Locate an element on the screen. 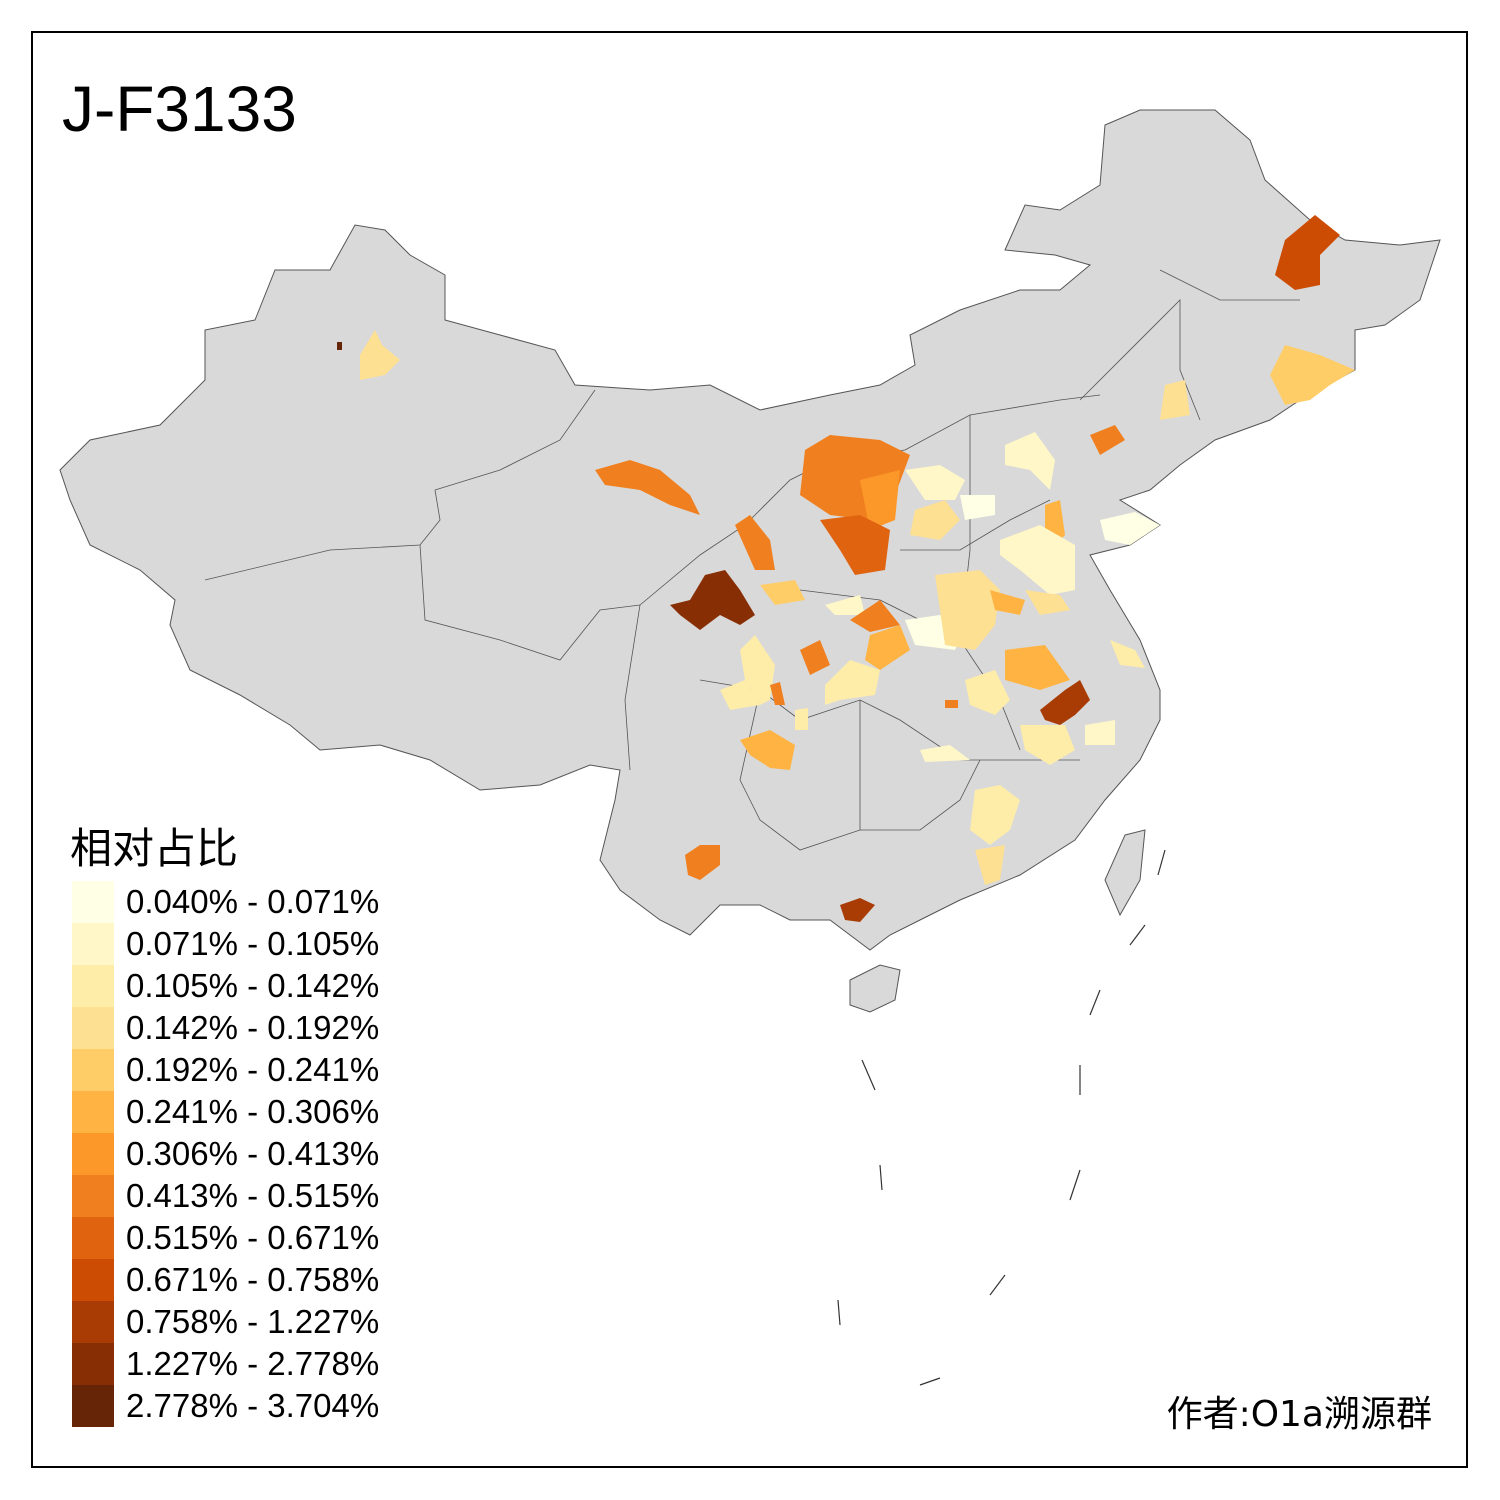 This screenshot has width=1500, height=1500. legend-item: 0.515% - 0.671% is located at coordinates (225, 1238).